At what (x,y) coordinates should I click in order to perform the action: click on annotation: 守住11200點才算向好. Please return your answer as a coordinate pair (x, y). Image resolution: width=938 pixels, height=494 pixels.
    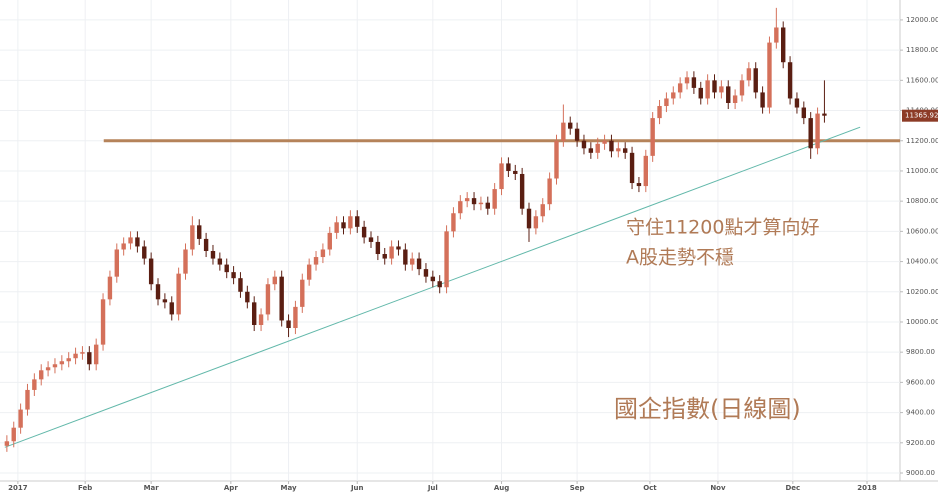
    Looking at the image, I should click on (722, 228).